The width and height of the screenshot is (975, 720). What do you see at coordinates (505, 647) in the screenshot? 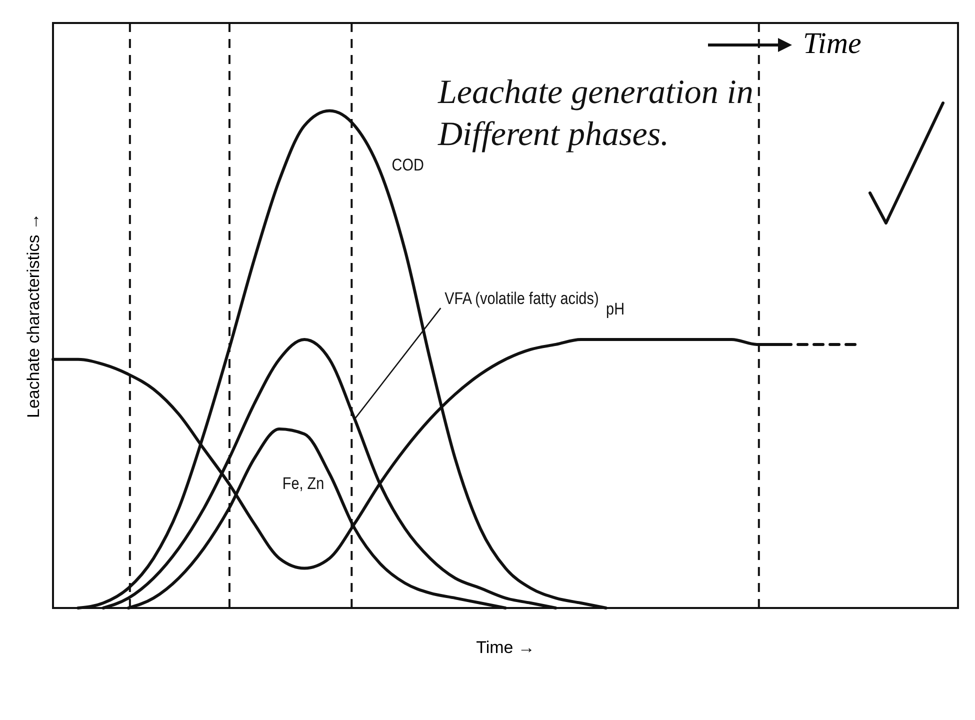
I see `x-axis-title: Time →` at bounding box center [505, 647].